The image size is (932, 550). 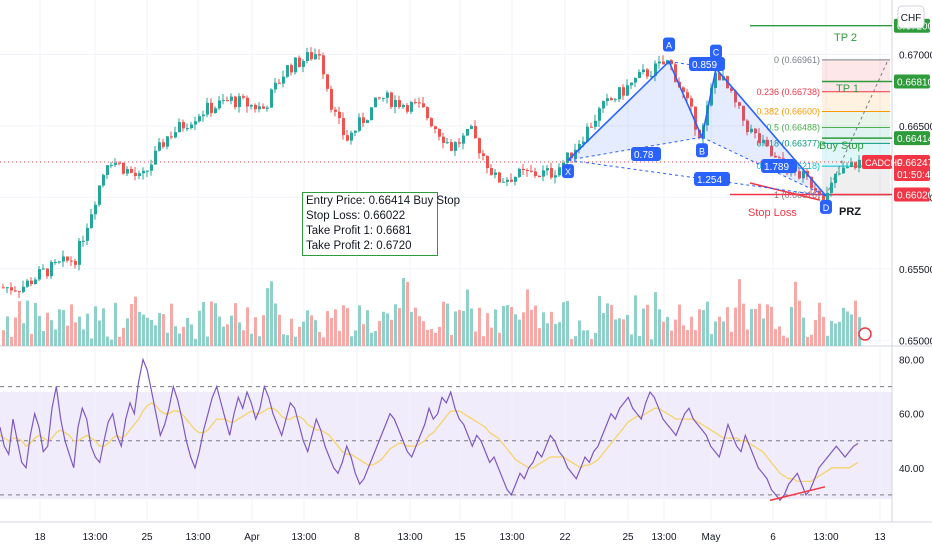 I want to click on time-axis-tick: 13:00, so click(x=511, y=537).